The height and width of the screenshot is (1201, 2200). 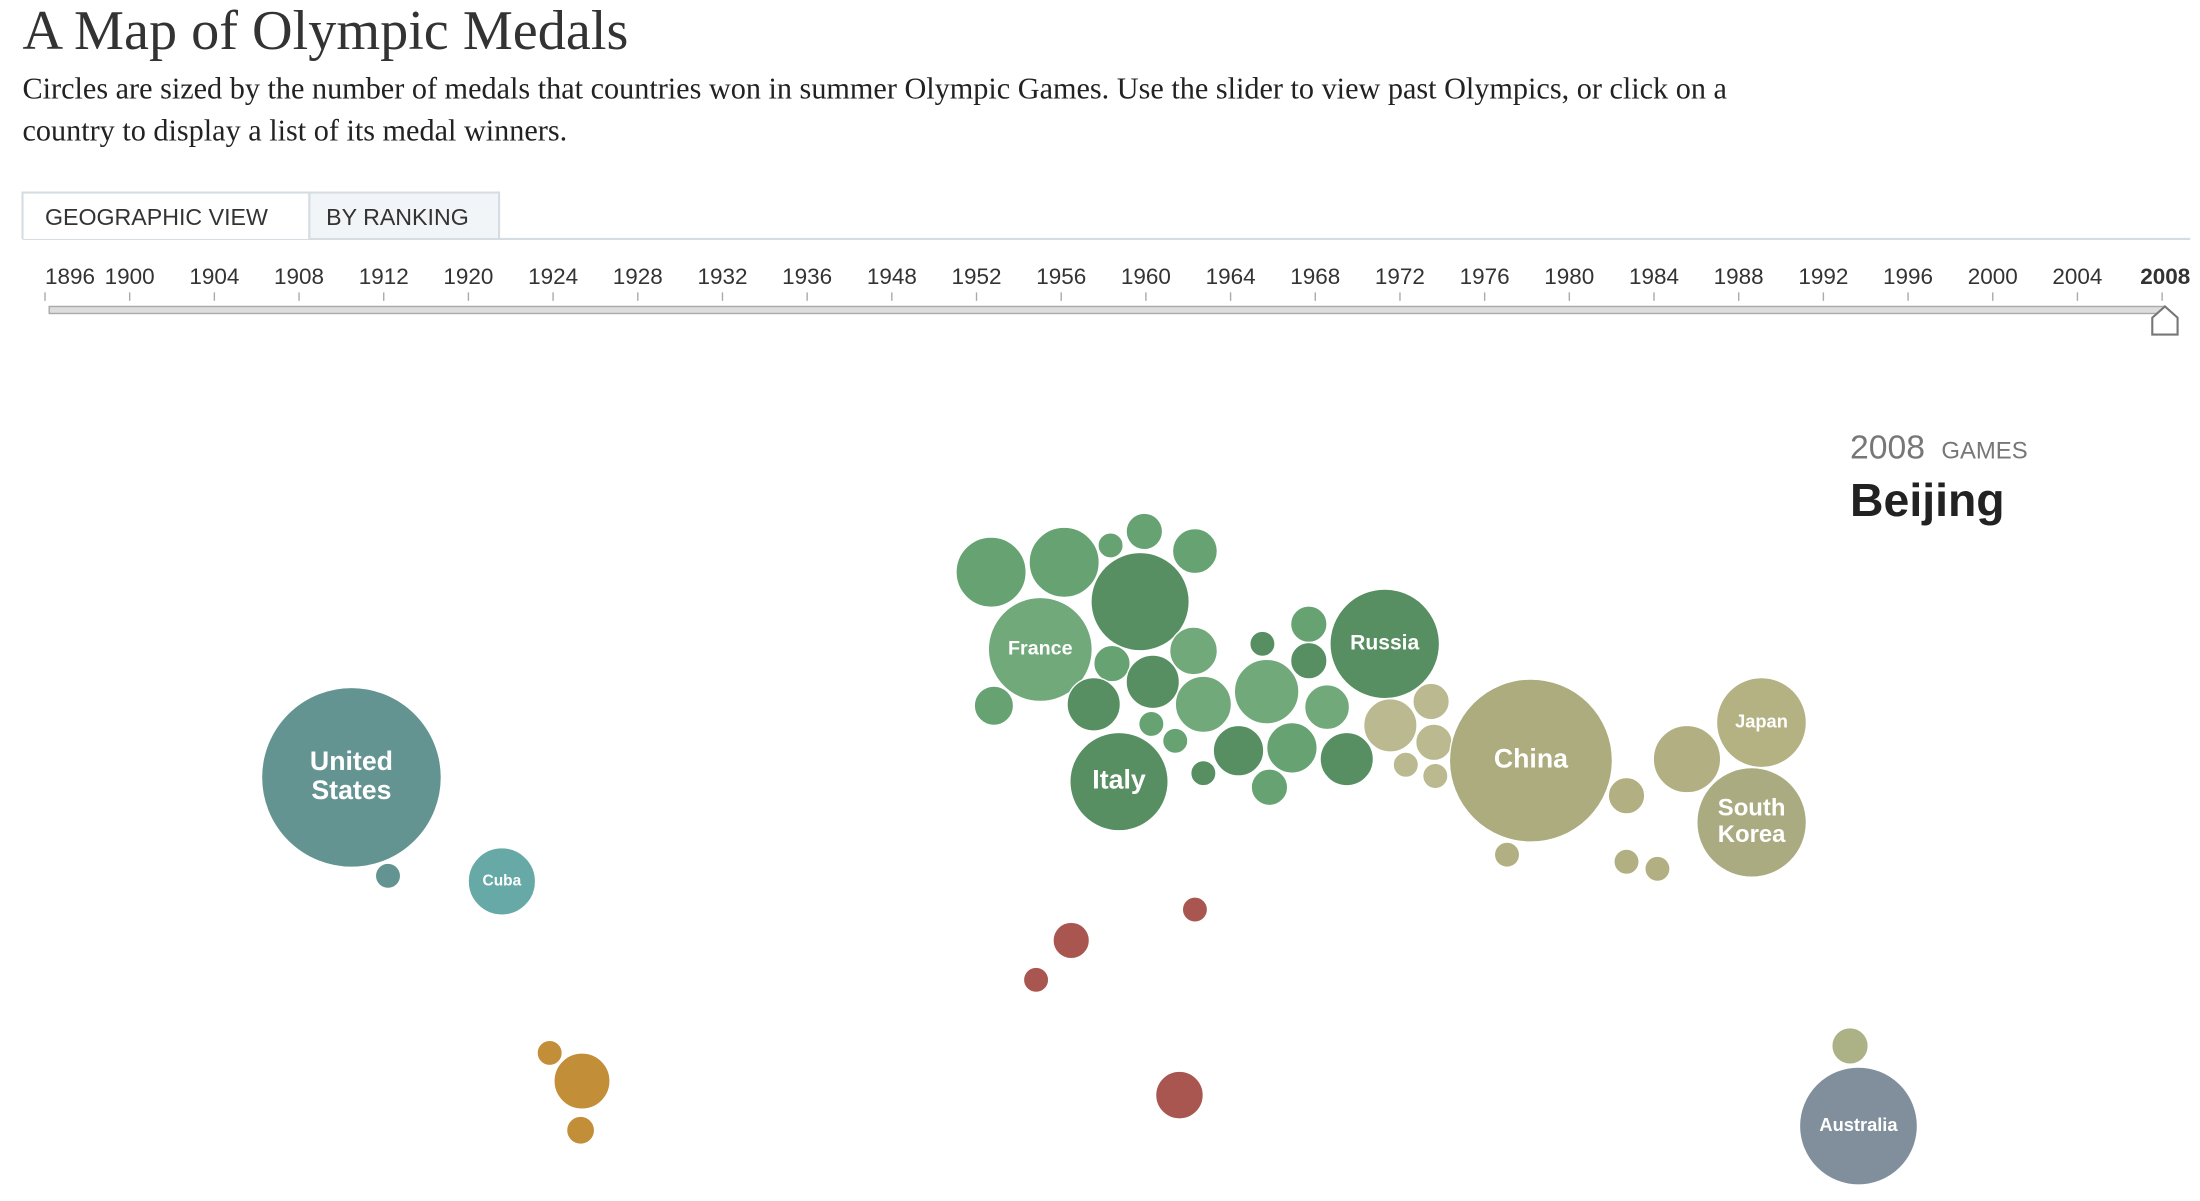 I want to click on year-label: 1980, so click(x=1569, y=276).